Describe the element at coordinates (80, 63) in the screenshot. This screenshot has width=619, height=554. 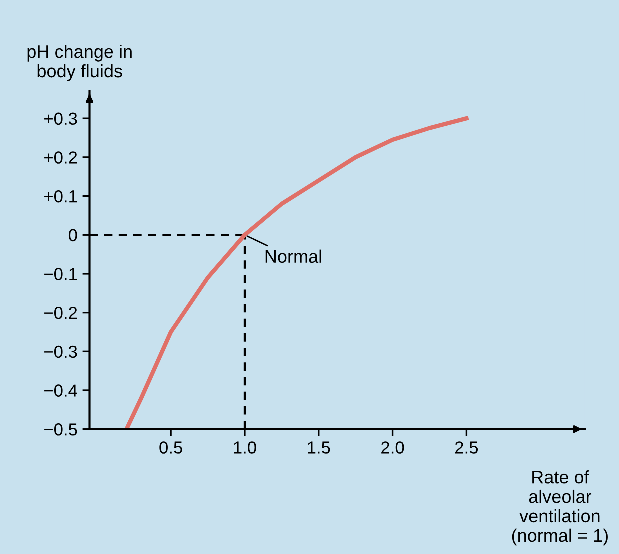
I see `y-axis-title: pH change in body fluids` at that location.